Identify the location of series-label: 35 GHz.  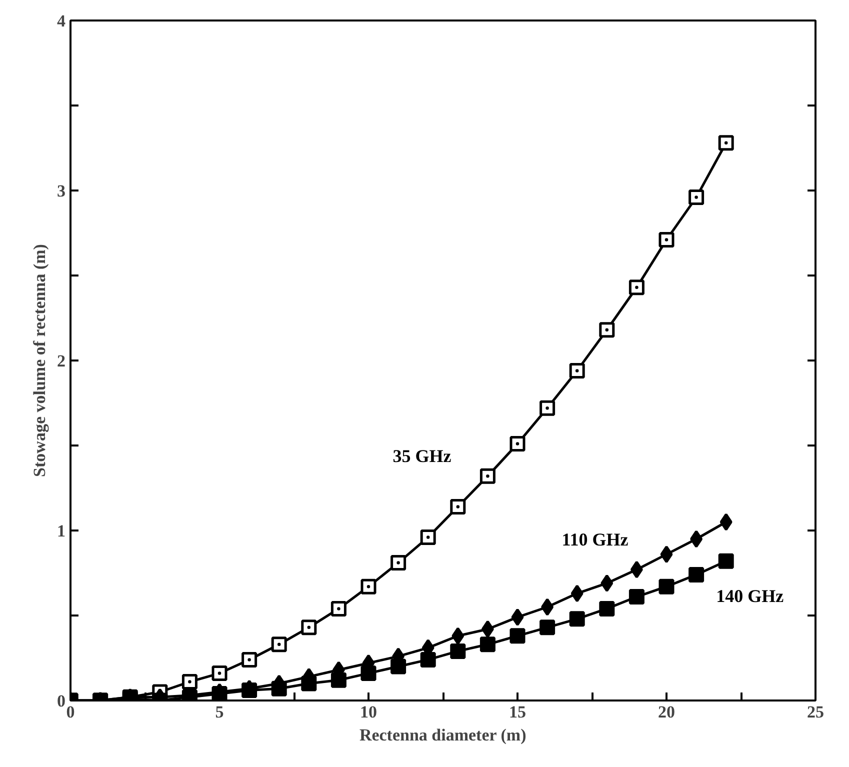
(422, 456).